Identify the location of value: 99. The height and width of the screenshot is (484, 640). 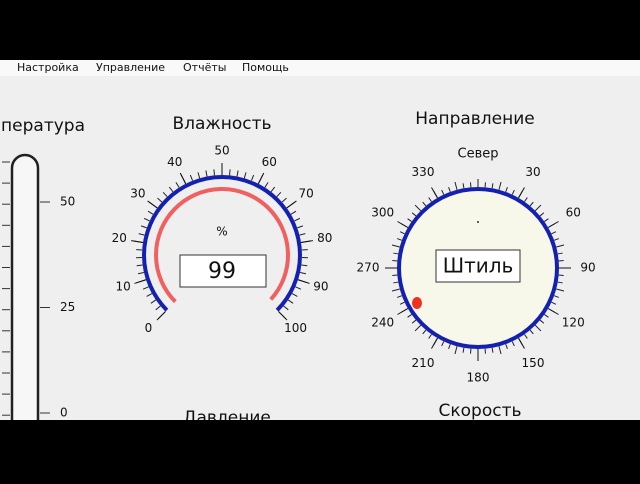
(222, 271).